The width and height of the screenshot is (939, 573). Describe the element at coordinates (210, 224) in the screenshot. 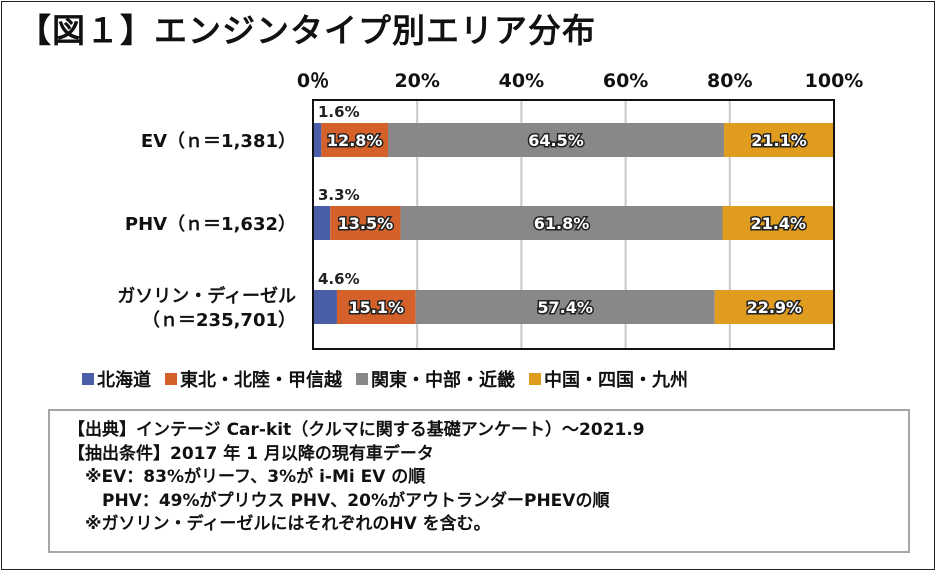

I see `category-label: PHV（ｎ＝1,632）` at that location.